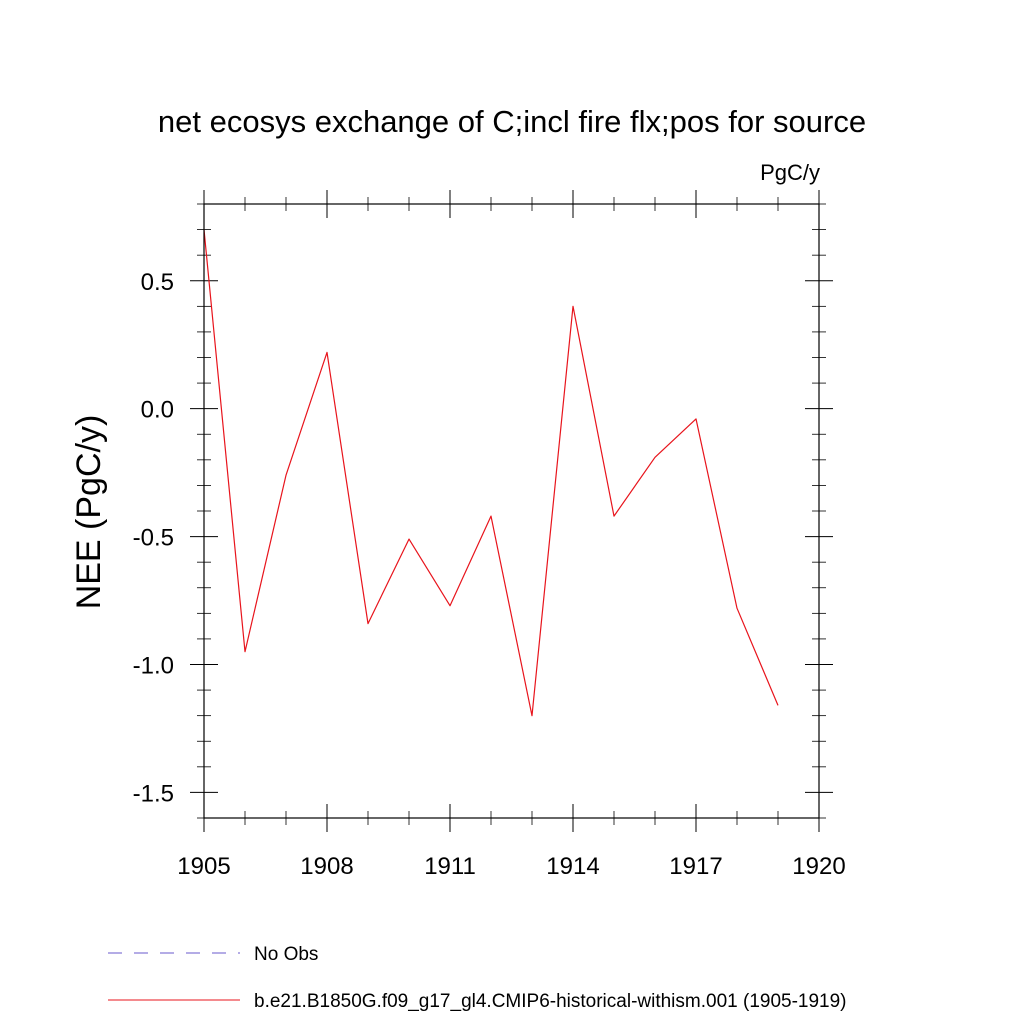 Image resolution: width=1024 pixels, height=1024 pixels. I want to click on legend-label-no-obs: No Obs, so click(286, 954).